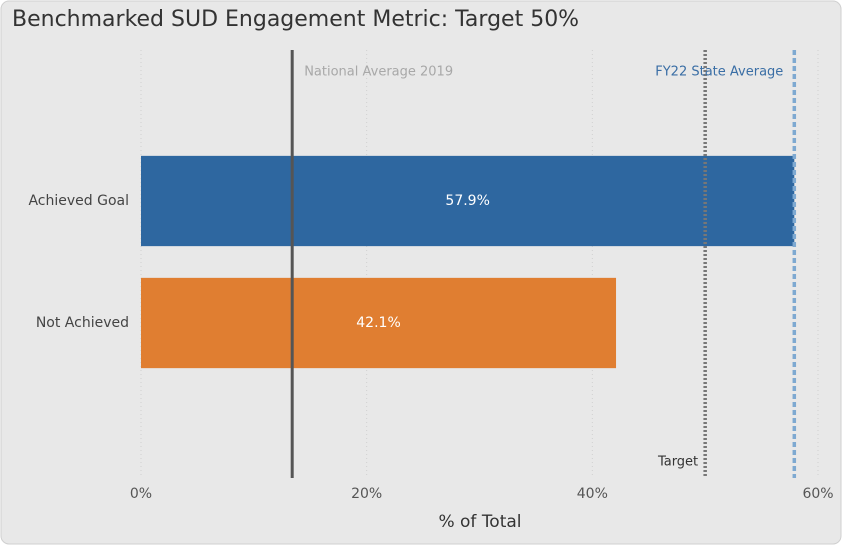 The image size is (843, 546). Describe the element at coordinates (366, 494) in the screenshot. I see `x-tick-label: 20%` at that location.